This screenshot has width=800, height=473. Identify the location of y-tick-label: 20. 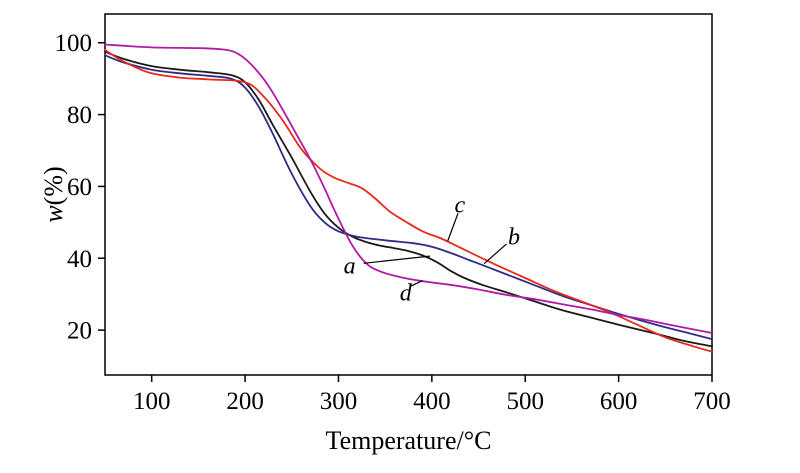
(79, 331).